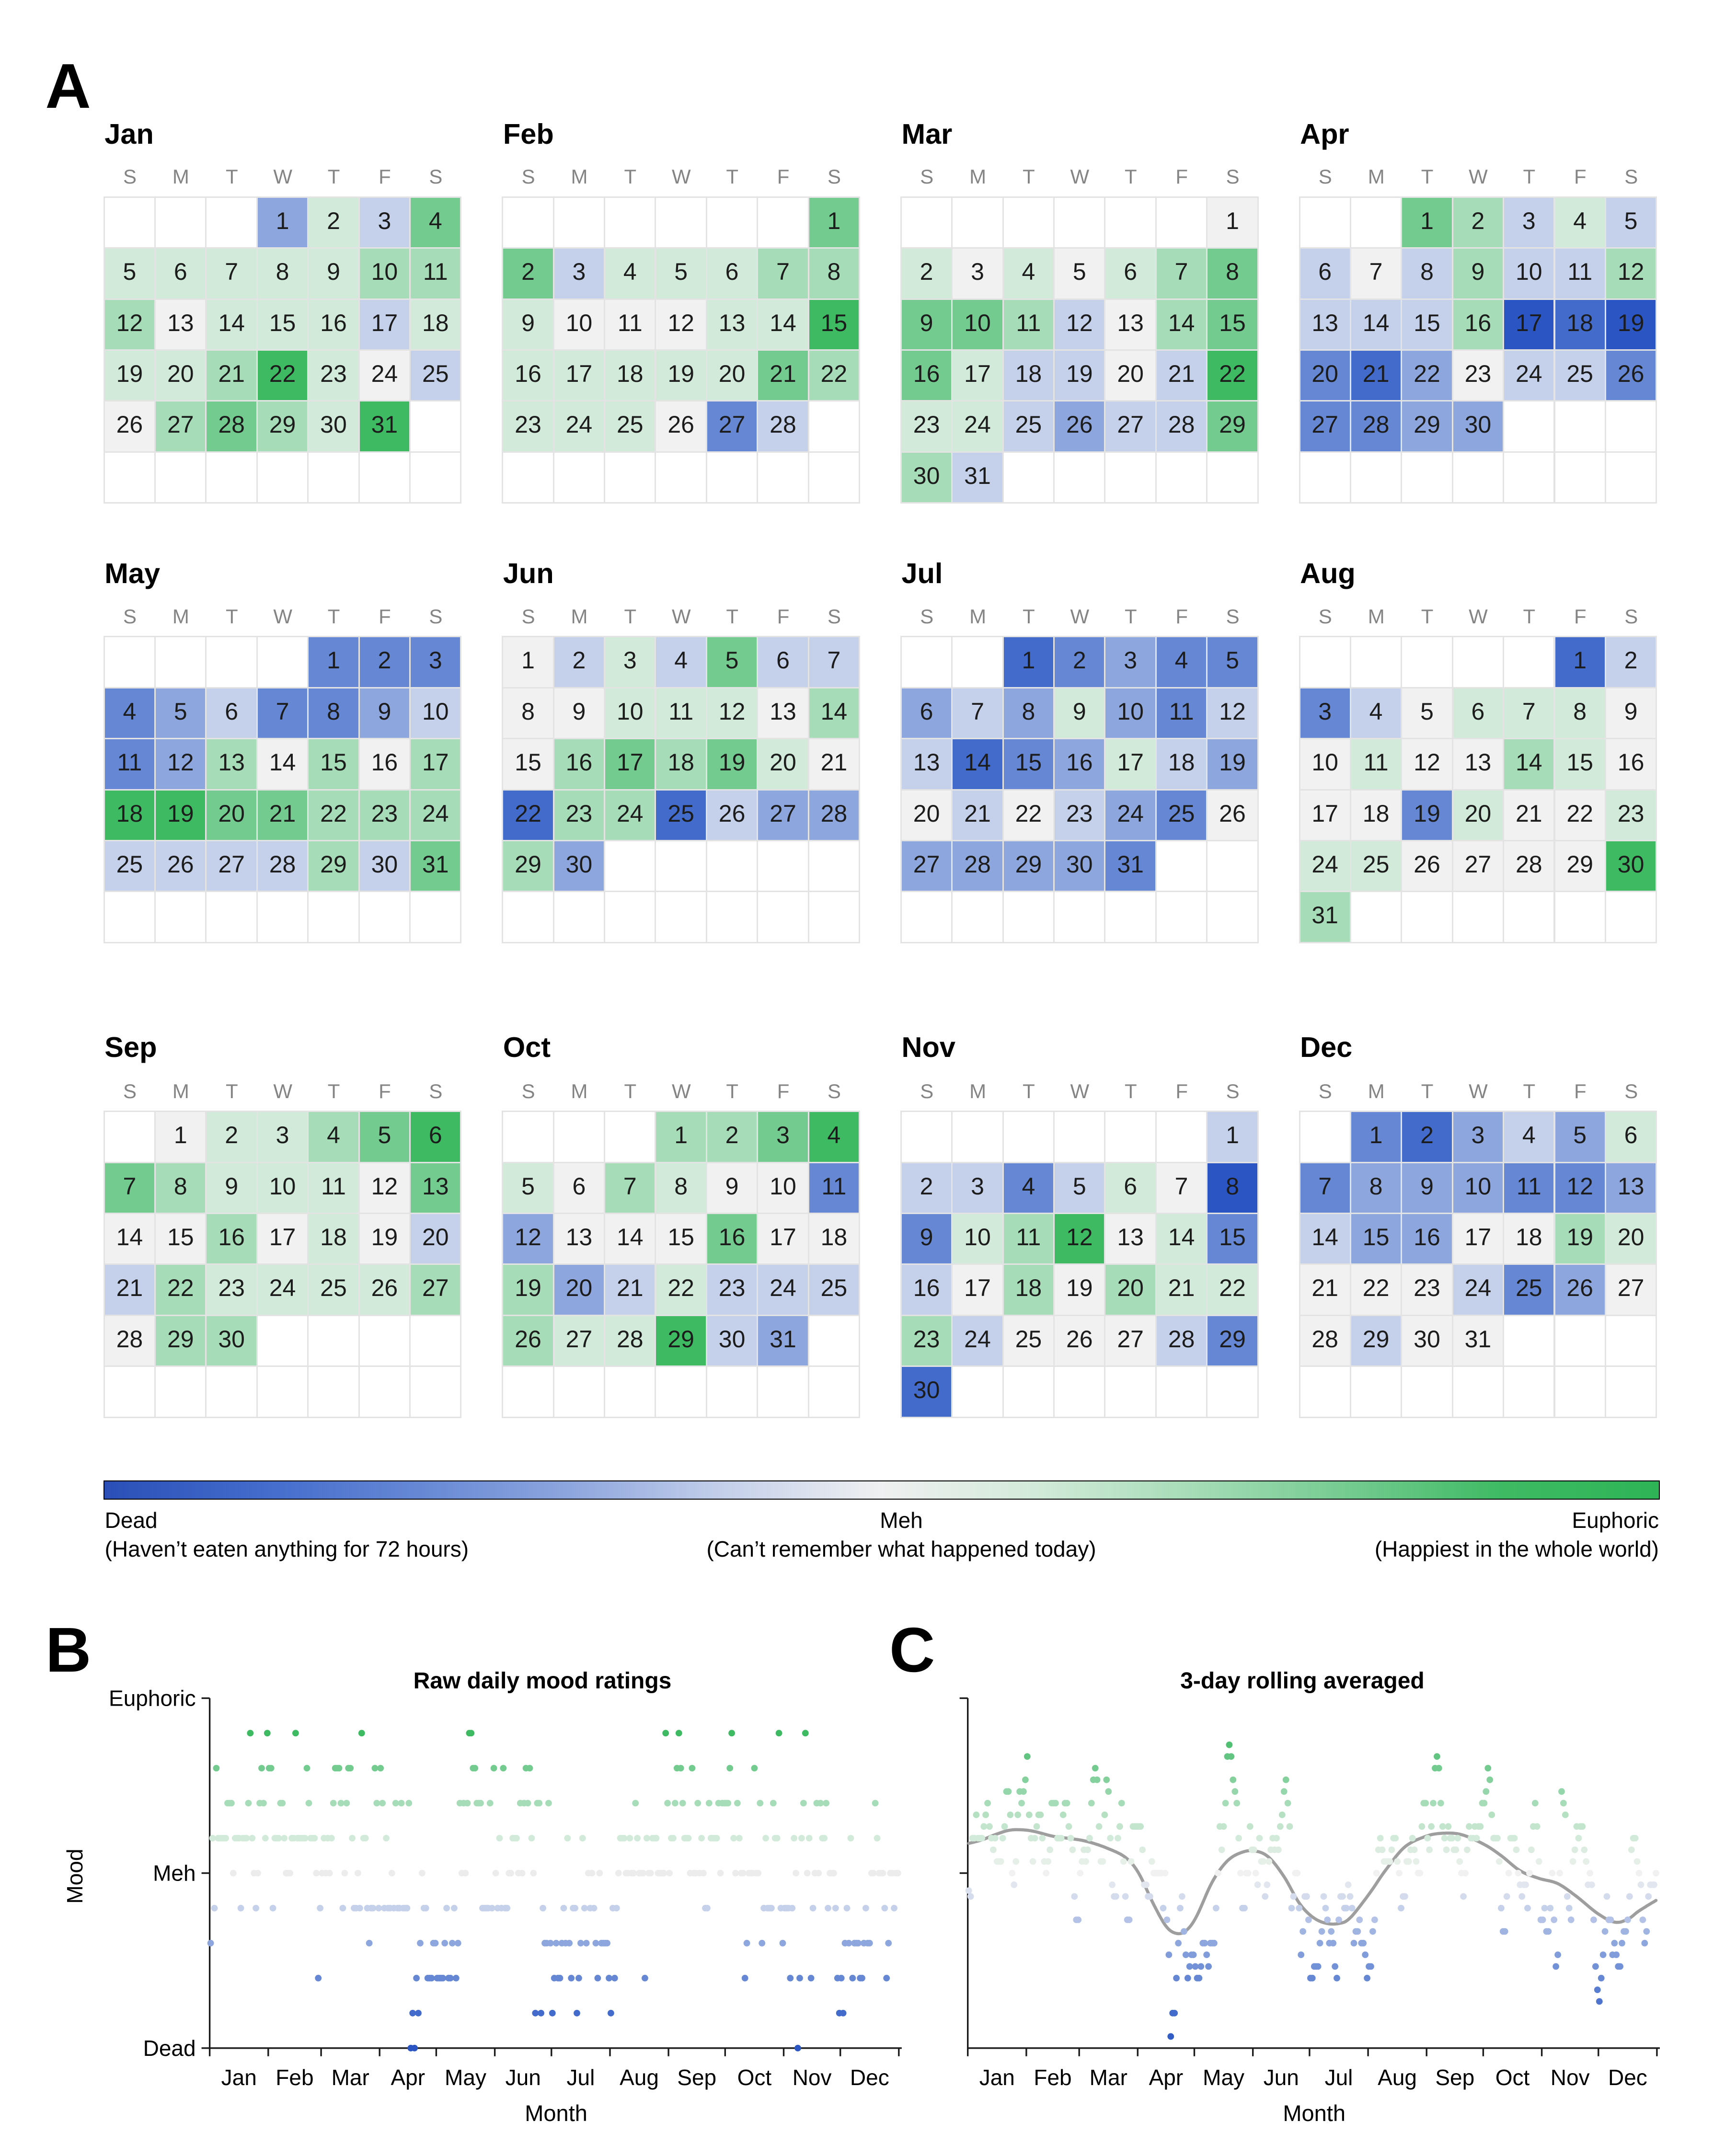 This screenshot has width=1725, height=2156. I want to click on svg-text: 3-day rolling averaged, so click(1302, 1681).